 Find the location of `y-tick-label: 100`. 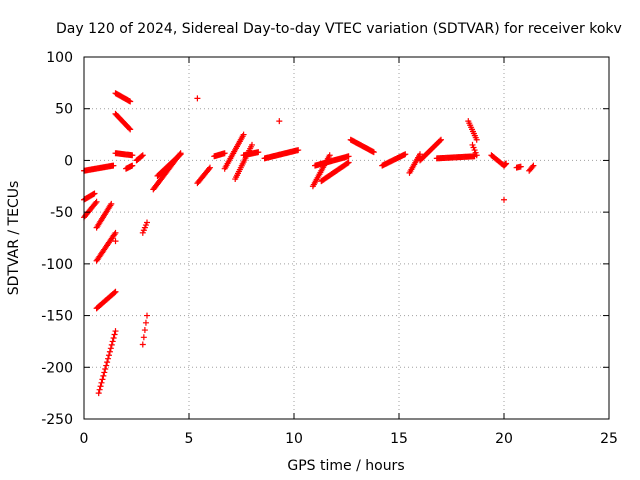

y-tick-label: 100 is located at coordinates (59, 58).